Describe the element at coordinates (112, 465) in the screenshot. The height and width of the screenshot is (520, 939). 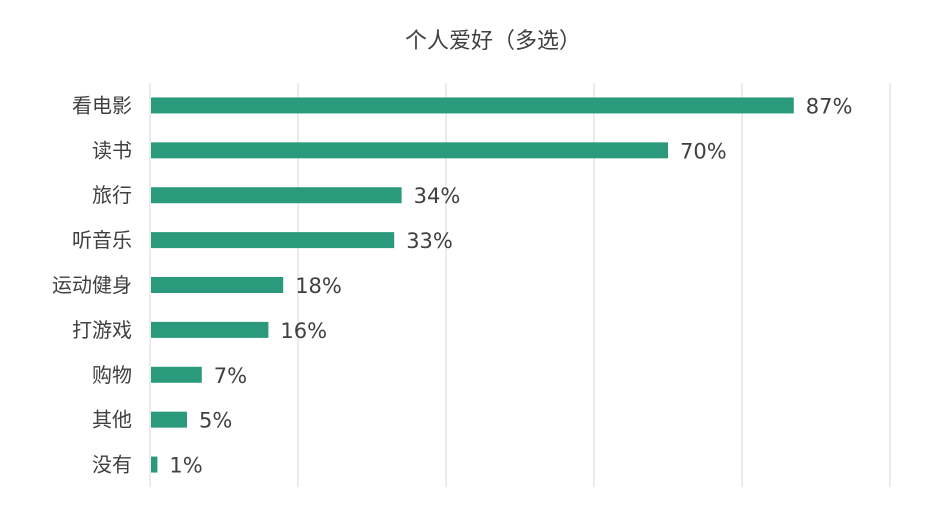
I see `category-label: 没有` at that location.